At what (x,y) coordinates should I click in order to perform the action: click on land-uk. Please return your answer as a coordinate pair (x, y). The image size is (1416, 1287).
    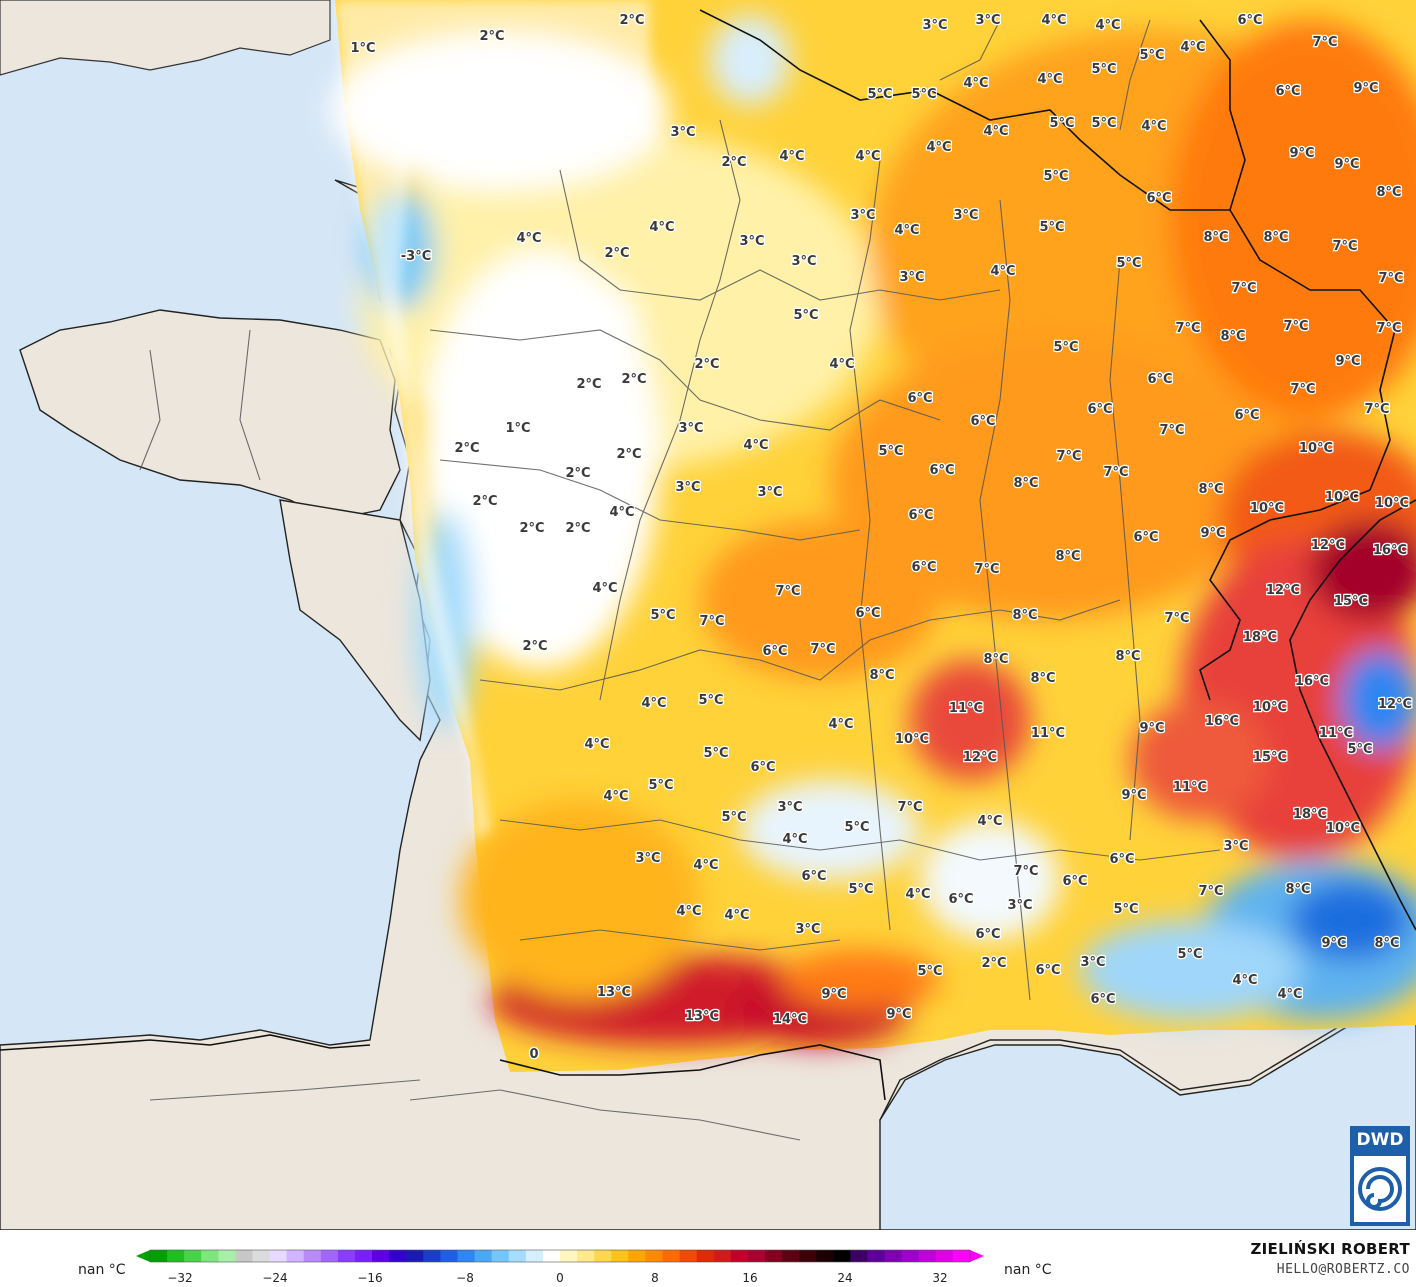
    Looking at the image, I should click on (165, 38).